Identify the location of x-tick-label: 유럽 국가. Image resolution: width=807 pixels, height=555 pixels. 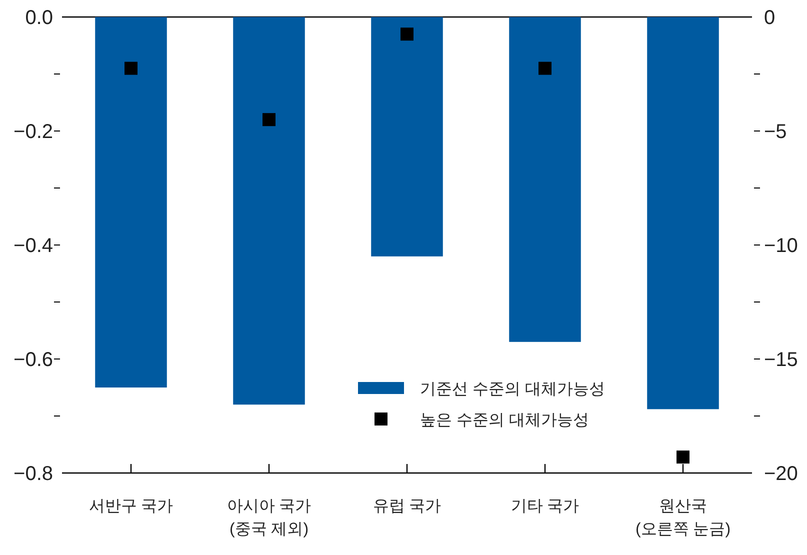
(407, 506).